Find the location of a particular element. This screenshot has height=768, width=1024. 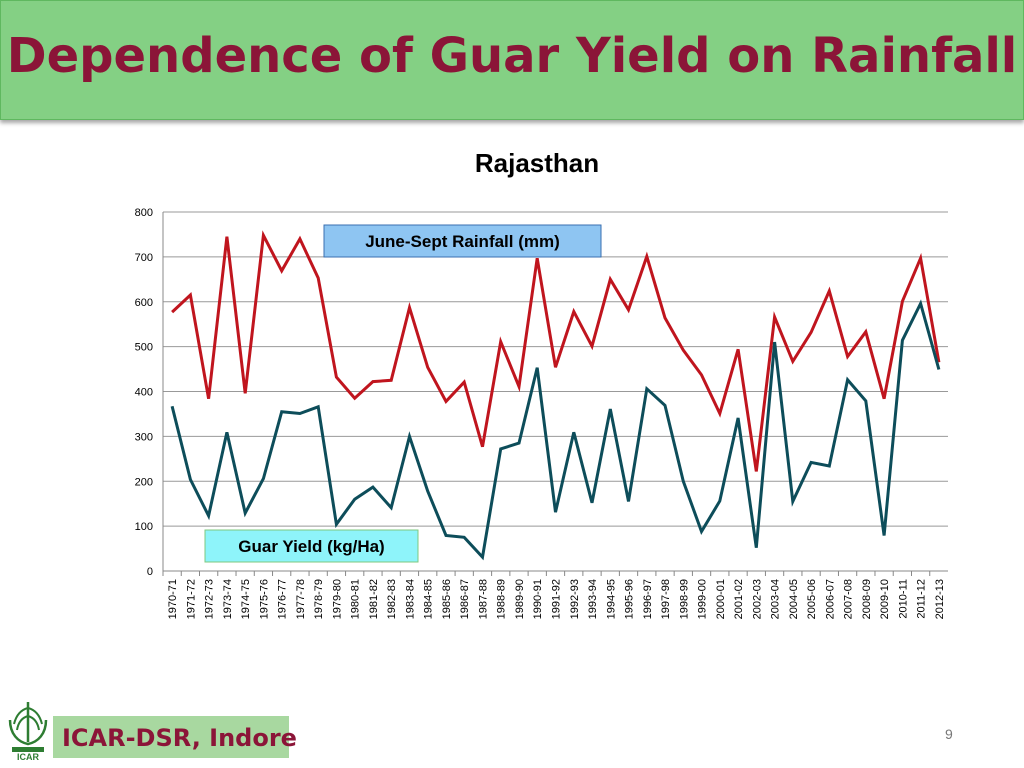

x-tick-label: 1998-99 is located at coordinates (684, 599).